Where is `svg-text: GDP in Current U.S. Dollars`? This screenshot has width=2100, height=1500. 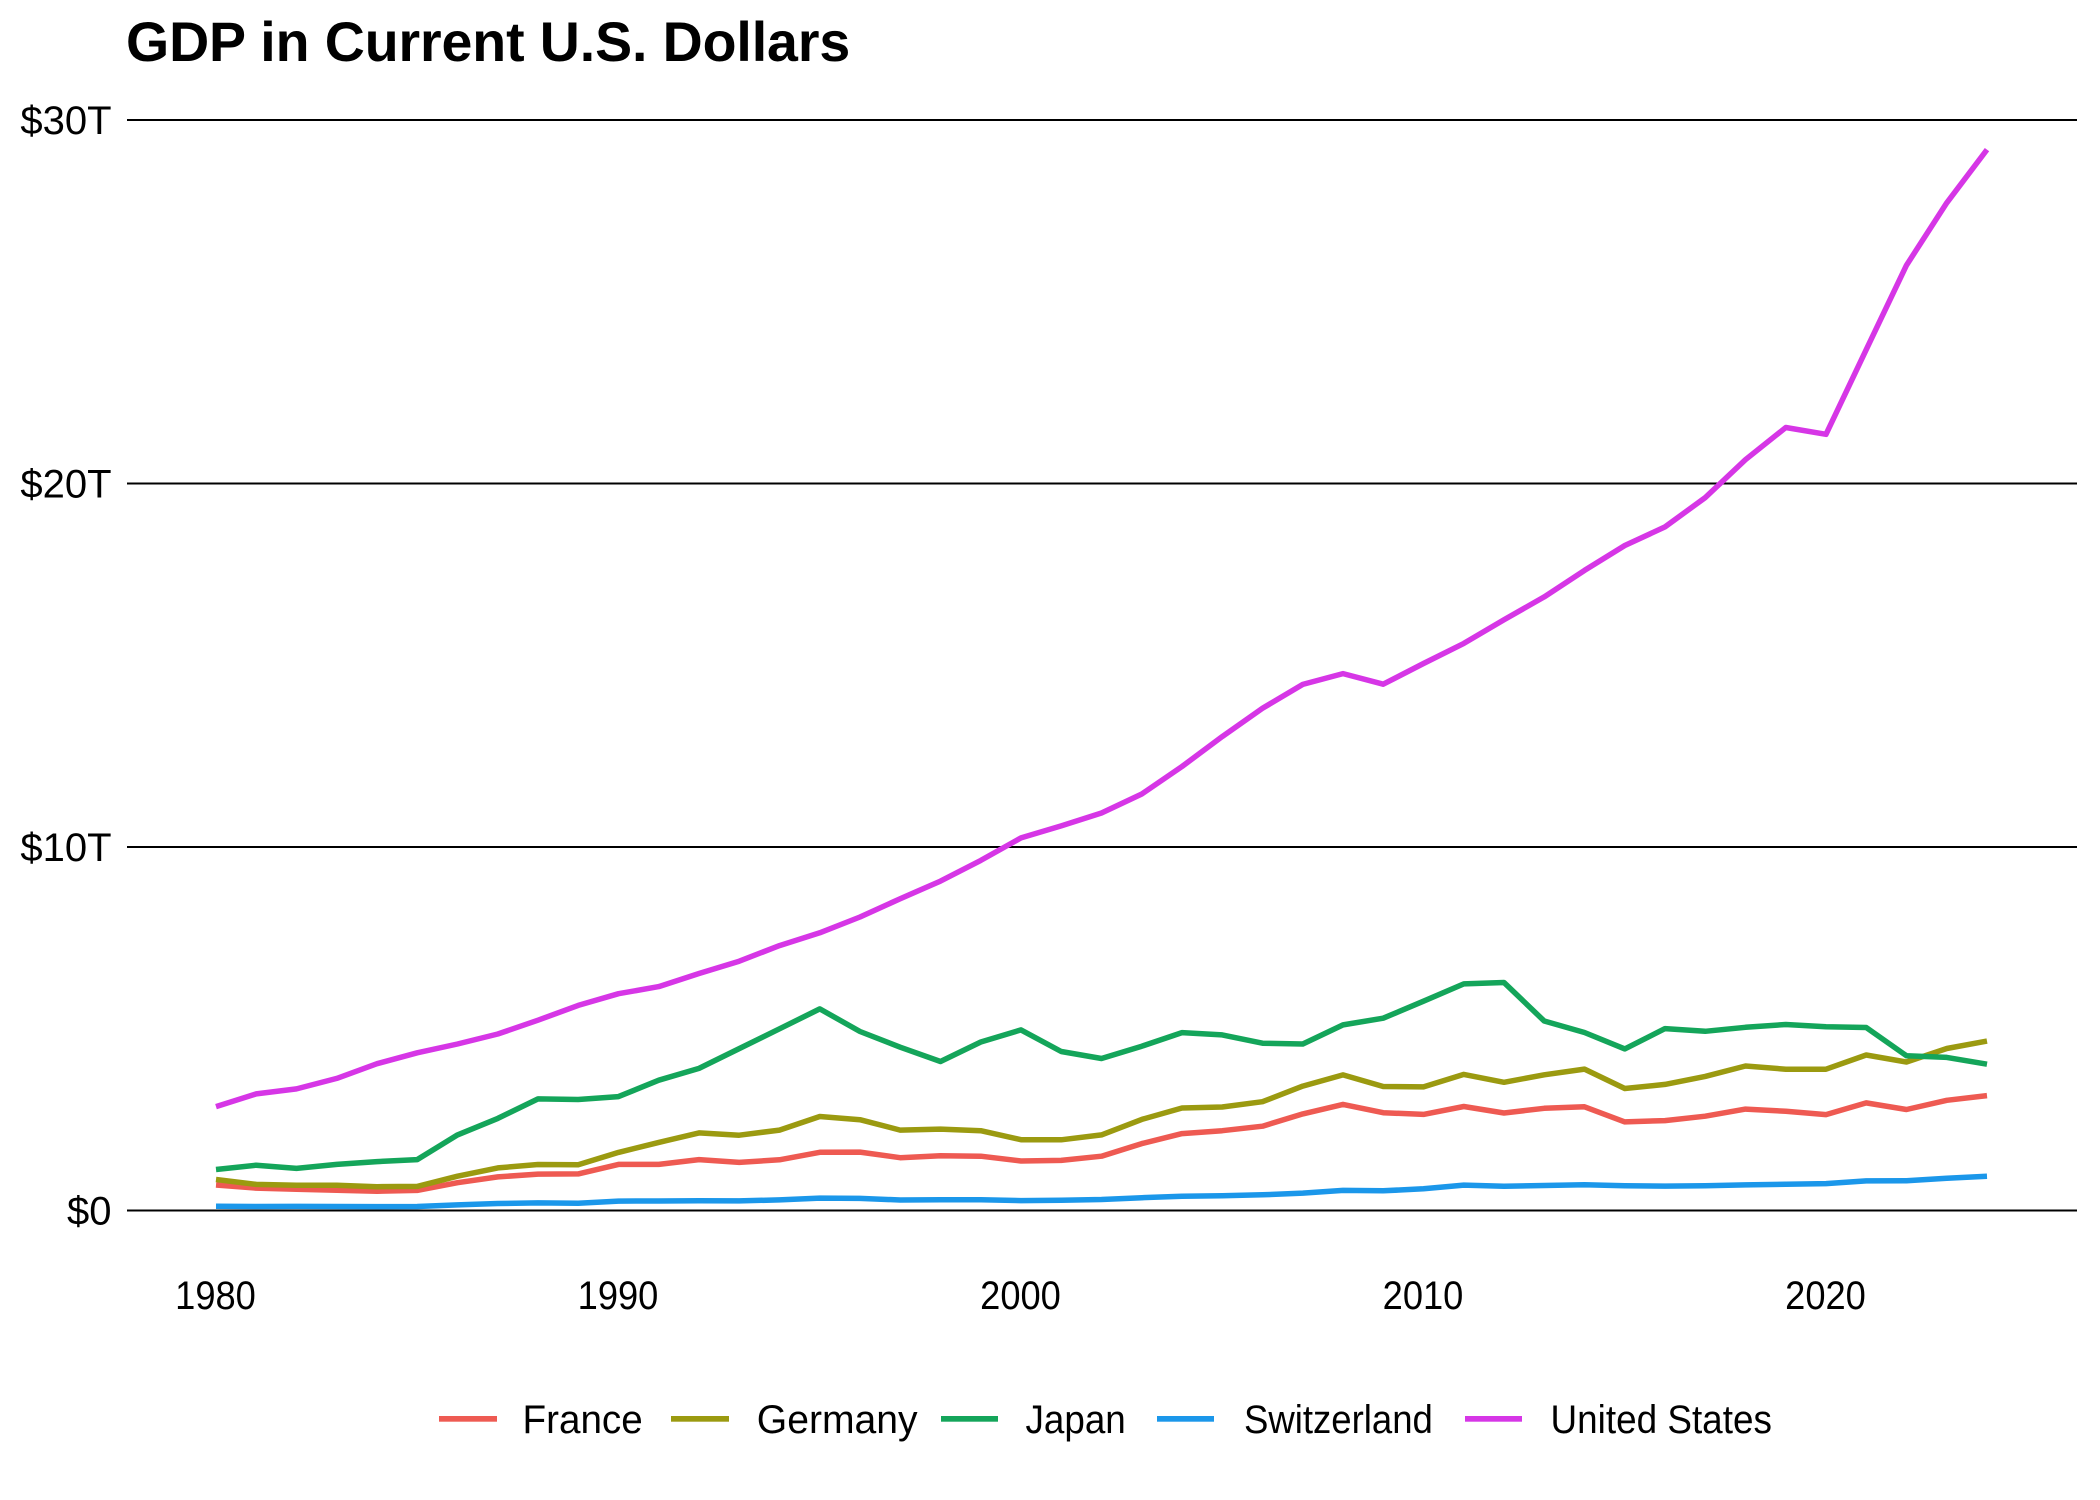
svg-text: GDP in Current U.S. Dollars is located at coordinates (488, 42).